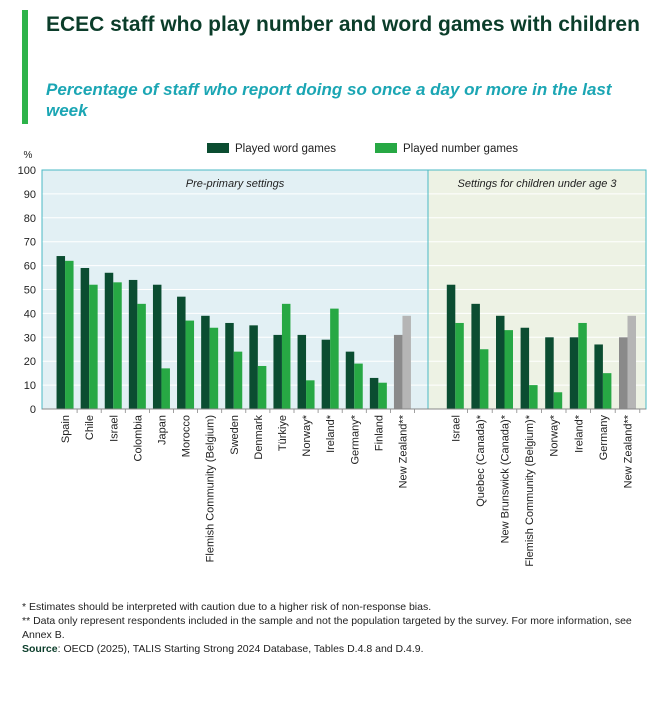 The image size is (663, 703). Describe the element at coordinates (607, 391) in the screenshot. I see `bar-number-settings-for-children-under-age-3-germany` at that location.